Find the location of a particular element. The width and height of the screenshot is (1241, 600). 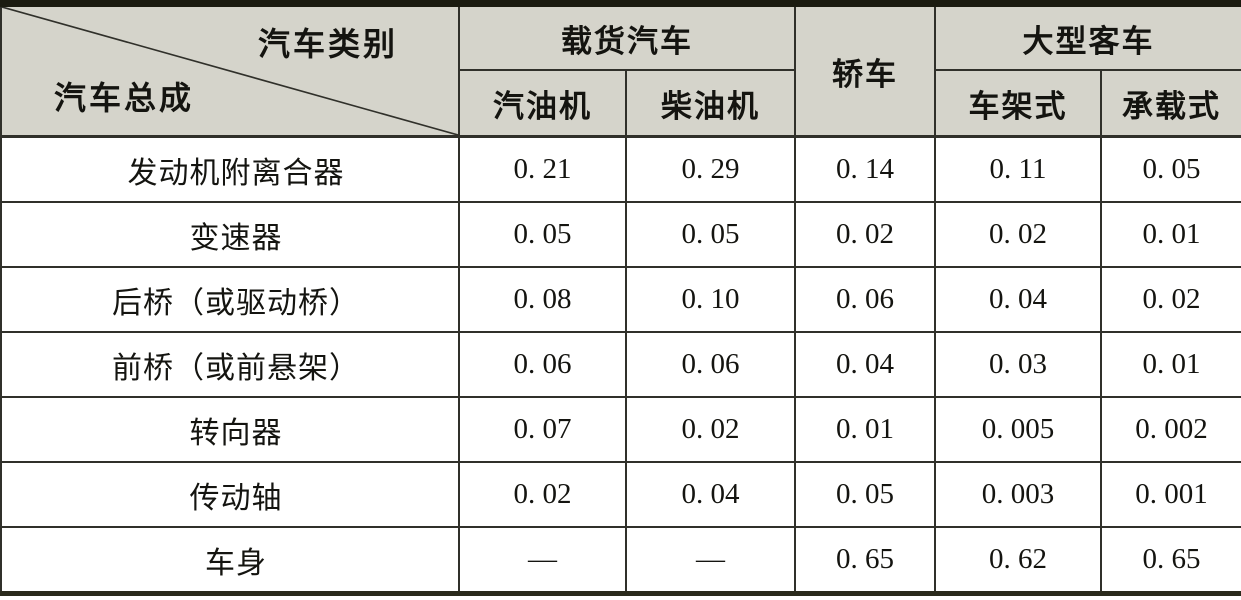

subheader-frame-type: 车架式 is located at coordinates (1018, 103).